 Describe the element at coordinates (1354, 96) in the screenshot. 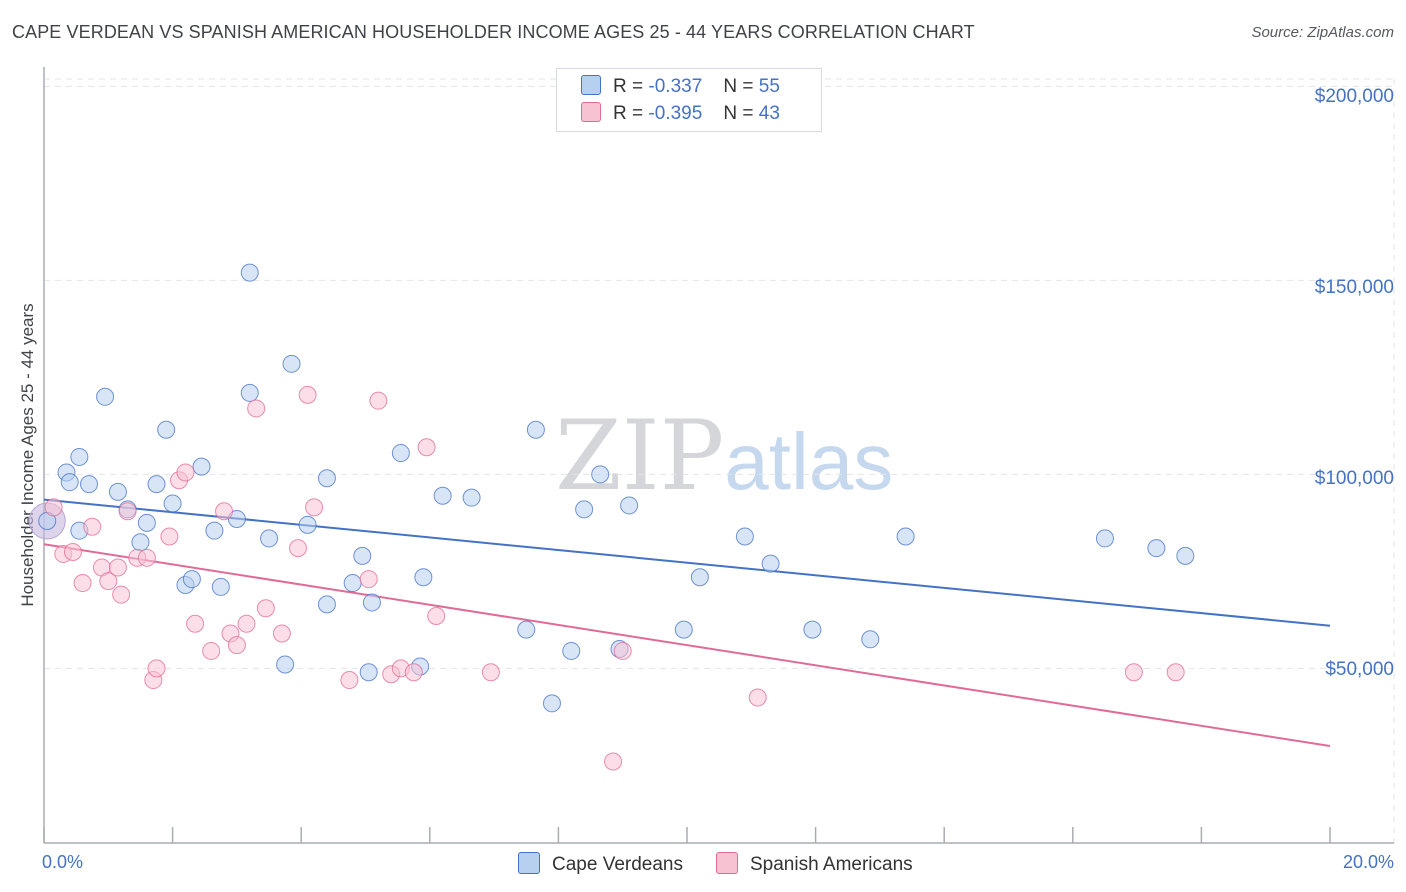

I see `y-tick-label-200000: $200,000` at that location.